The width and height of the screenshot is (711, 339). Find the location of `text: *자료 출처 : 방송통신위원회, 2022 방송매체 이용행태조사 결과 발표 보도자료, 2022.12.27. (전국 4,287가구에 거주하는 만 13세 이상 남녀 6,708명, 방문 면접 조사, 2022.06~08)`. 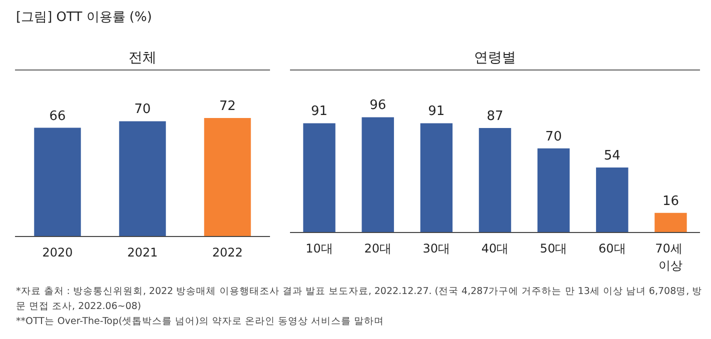

text: *자료 출처 : 방송통신위원회, 2022 방송매체 이용행태조사 결과 발표 보도자료, 2022.12.27. (전국 4,287가구에 거주하는 만 13세 이상 남녀 6,708명, 방문 면접 조사, 2022.06~08) is located at coordinates (360, 299).